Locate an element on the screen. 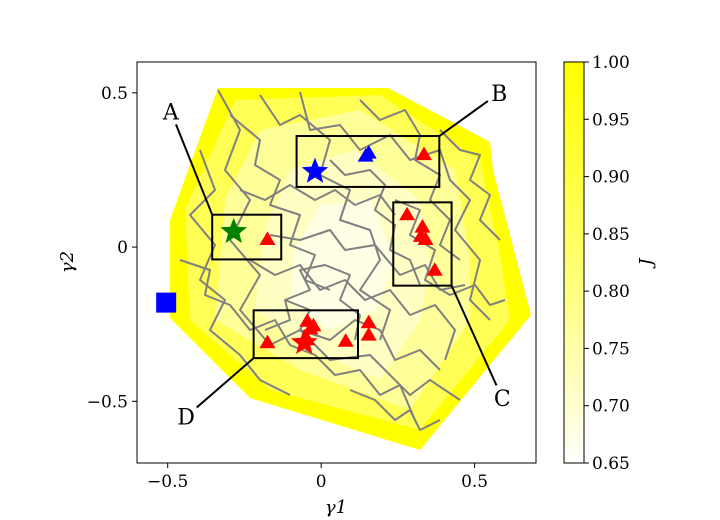 This screenshot has width=720, height=520. square-marker is located at coordinates (166, 302).